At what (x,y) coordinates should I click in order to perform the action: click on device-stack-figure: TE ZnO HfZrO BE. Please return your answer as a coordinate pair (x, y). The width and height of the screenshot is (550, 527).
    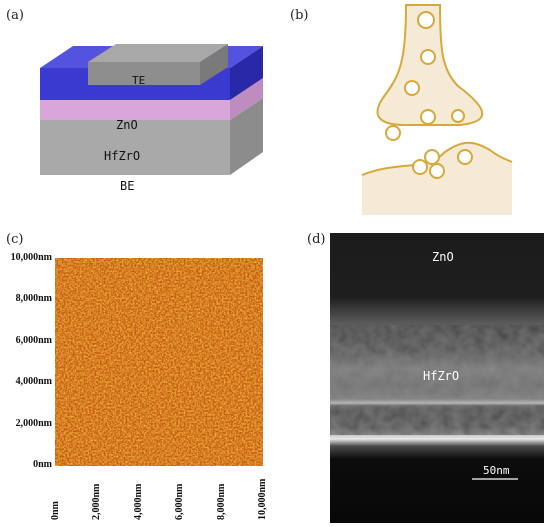
    Looking at the image, I should click on (151, 118).